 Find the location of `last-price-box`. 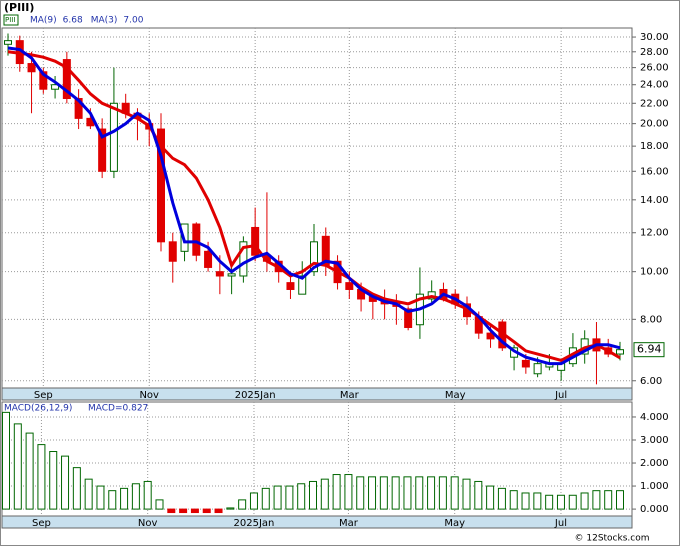

last-price-box is located at coordinates (649, 350).